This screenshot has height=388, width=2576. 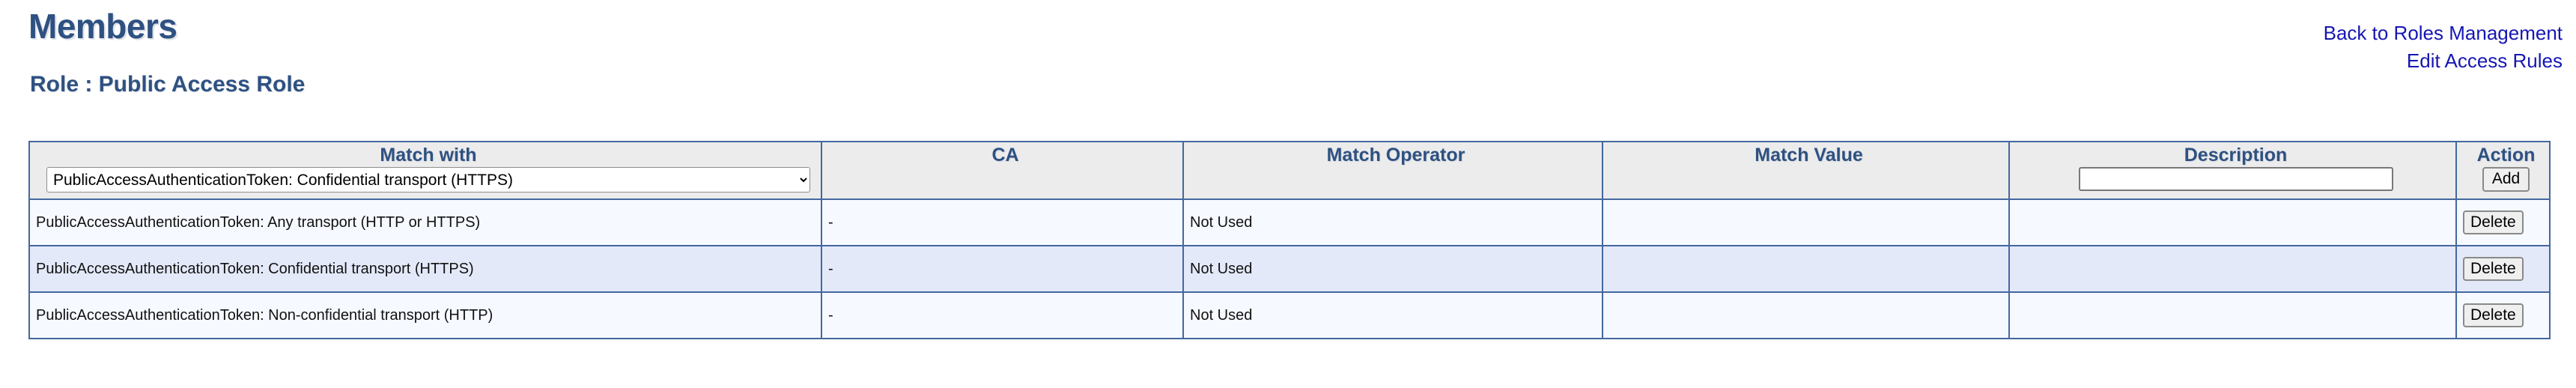 What do you see at coordinates (168, 84) in the screenshot?
I see `role-subtitle: Role : Public Access Role` at bounding box center [168, 84].